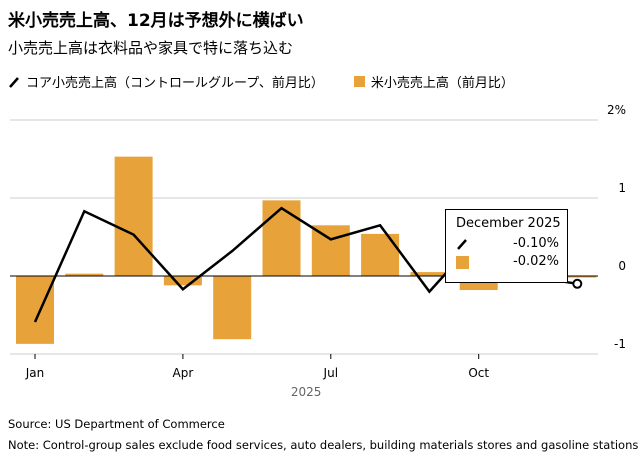 This screenshot has width=641, height=462. Describe the element at coordinates (508, 223) in the screenshot. I see `tooltip-title: December 2025` at that location.